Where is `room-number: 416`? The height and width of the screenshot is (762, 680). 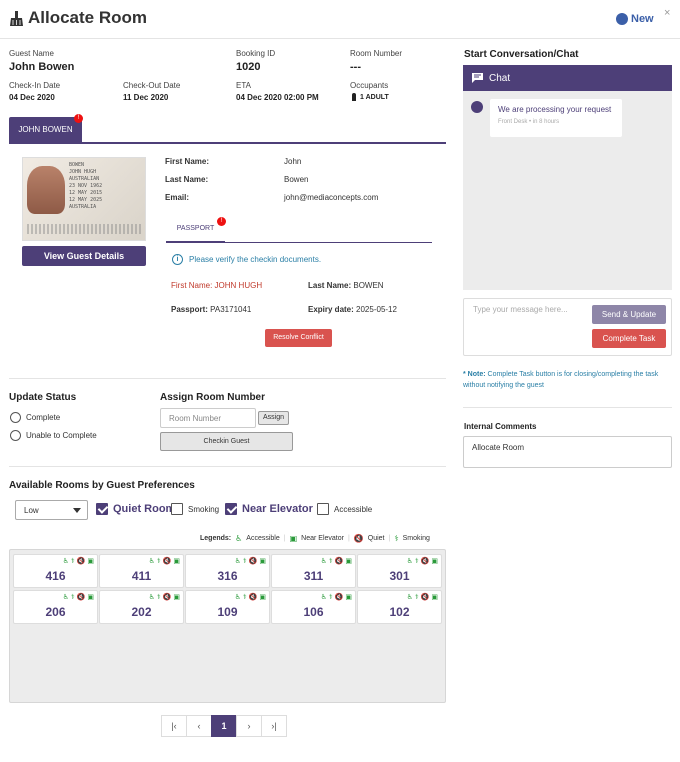 room-number: 416 is located at coordinates (55, 576).